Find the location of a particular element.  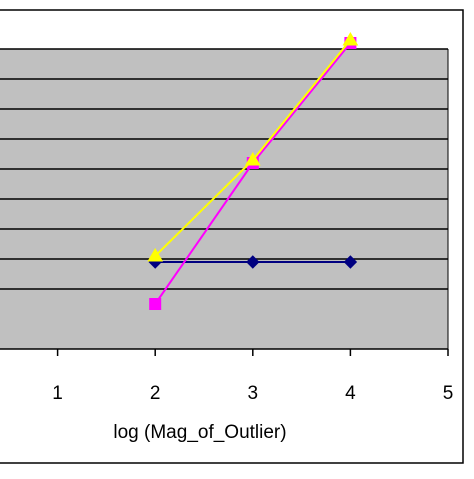

x-axis-ticks: 1 2 3 4 5 is located at coordinates (252, 376).